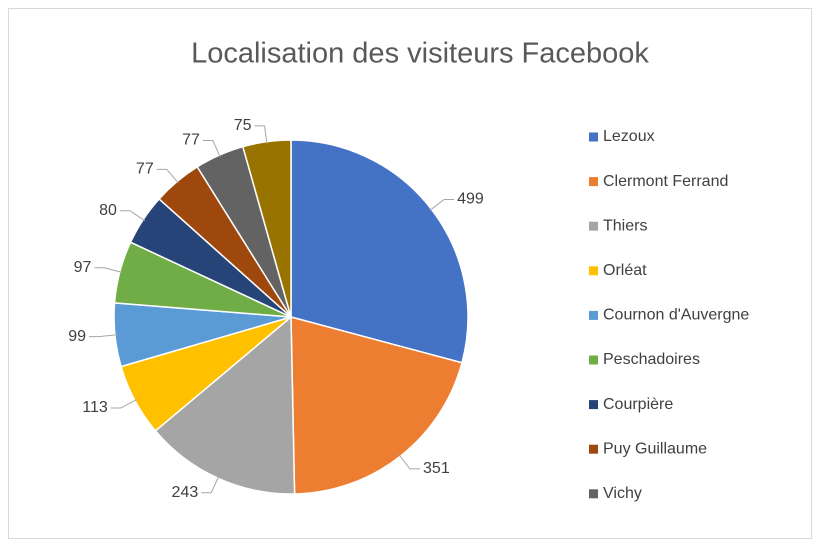 This screenshot has width=817, height=547. I want to click on data-label: 75, so click(243, 125).